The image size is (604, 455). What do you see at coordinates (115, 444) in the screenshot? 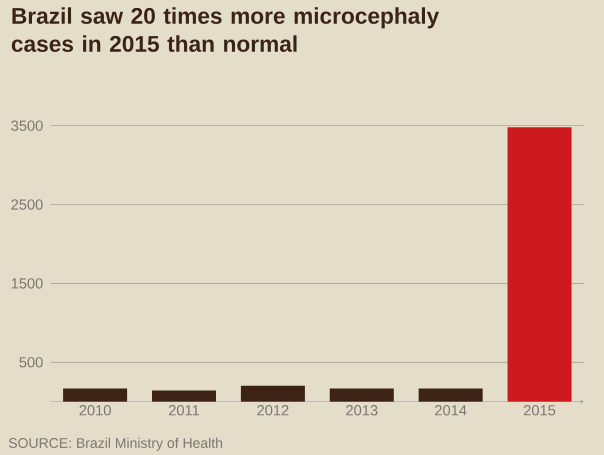
I see `source-note: SOURCE: Brazil Ministry of Health` at bounding box center [115, 444].